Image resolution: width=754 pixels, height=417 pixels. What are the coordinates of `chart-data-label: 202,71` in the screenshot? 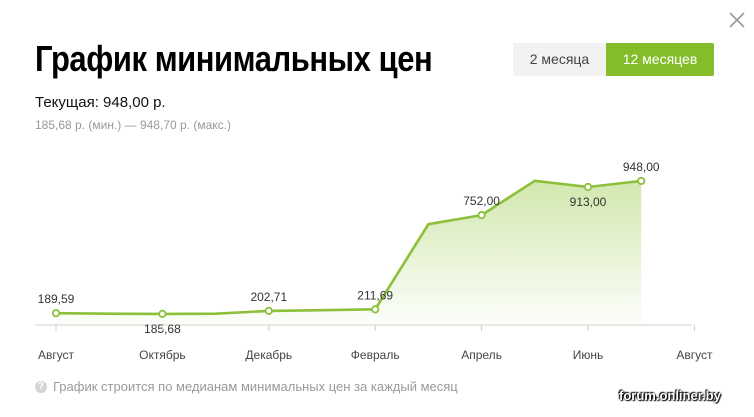 It's located at (268, 297).